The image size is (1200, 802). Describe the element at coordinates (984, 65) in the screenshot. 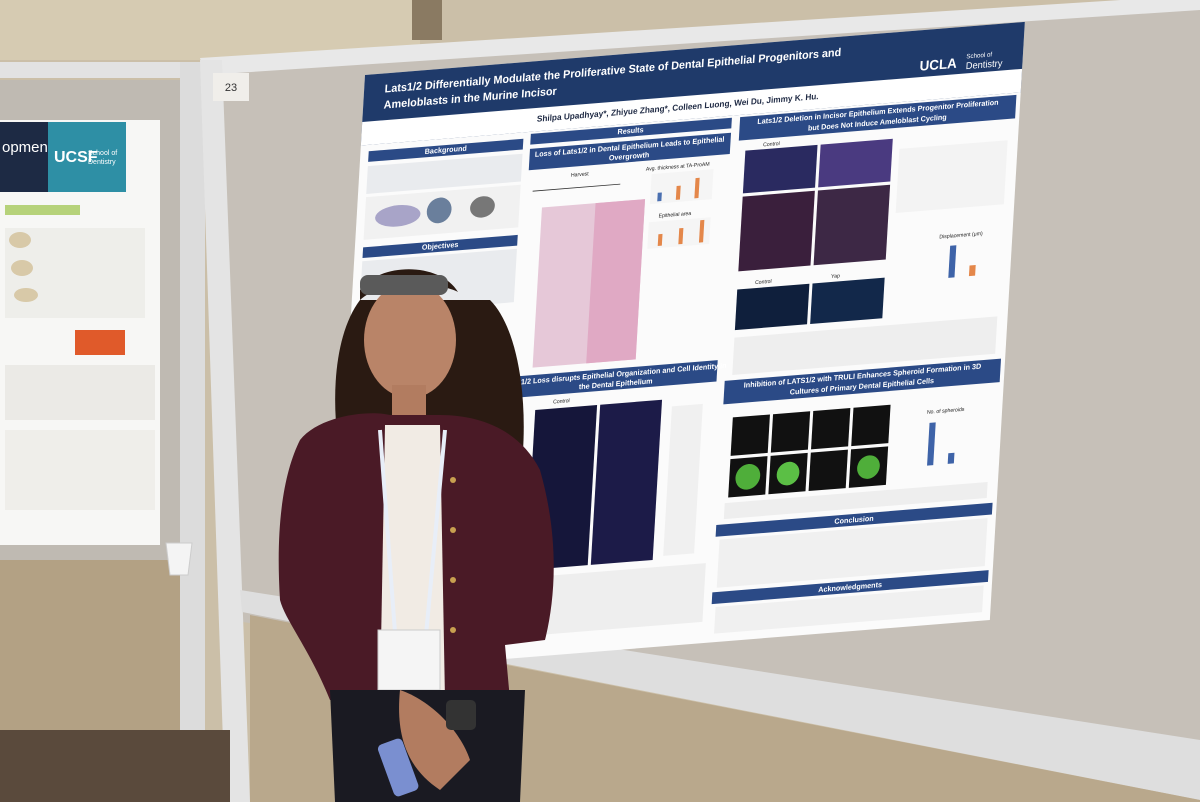

I see `ucla-logo-school: Dentistry` at that location.